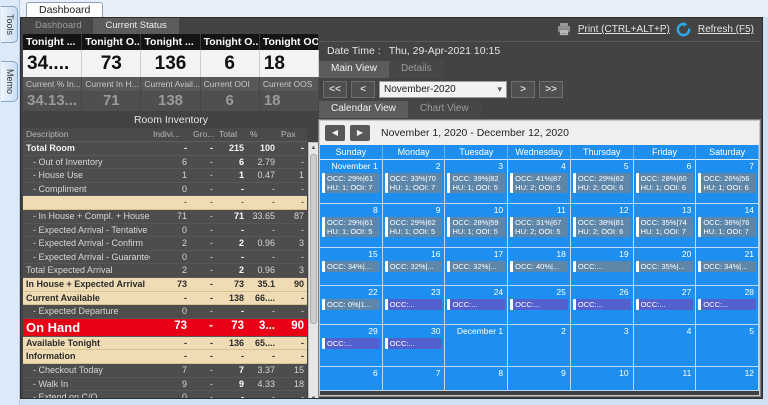  What do you see at coordinates (165, 343) in the screenshot?
I see `table-row: Available Tonight - - 136 65.... -` at bounding box center [165, 343].